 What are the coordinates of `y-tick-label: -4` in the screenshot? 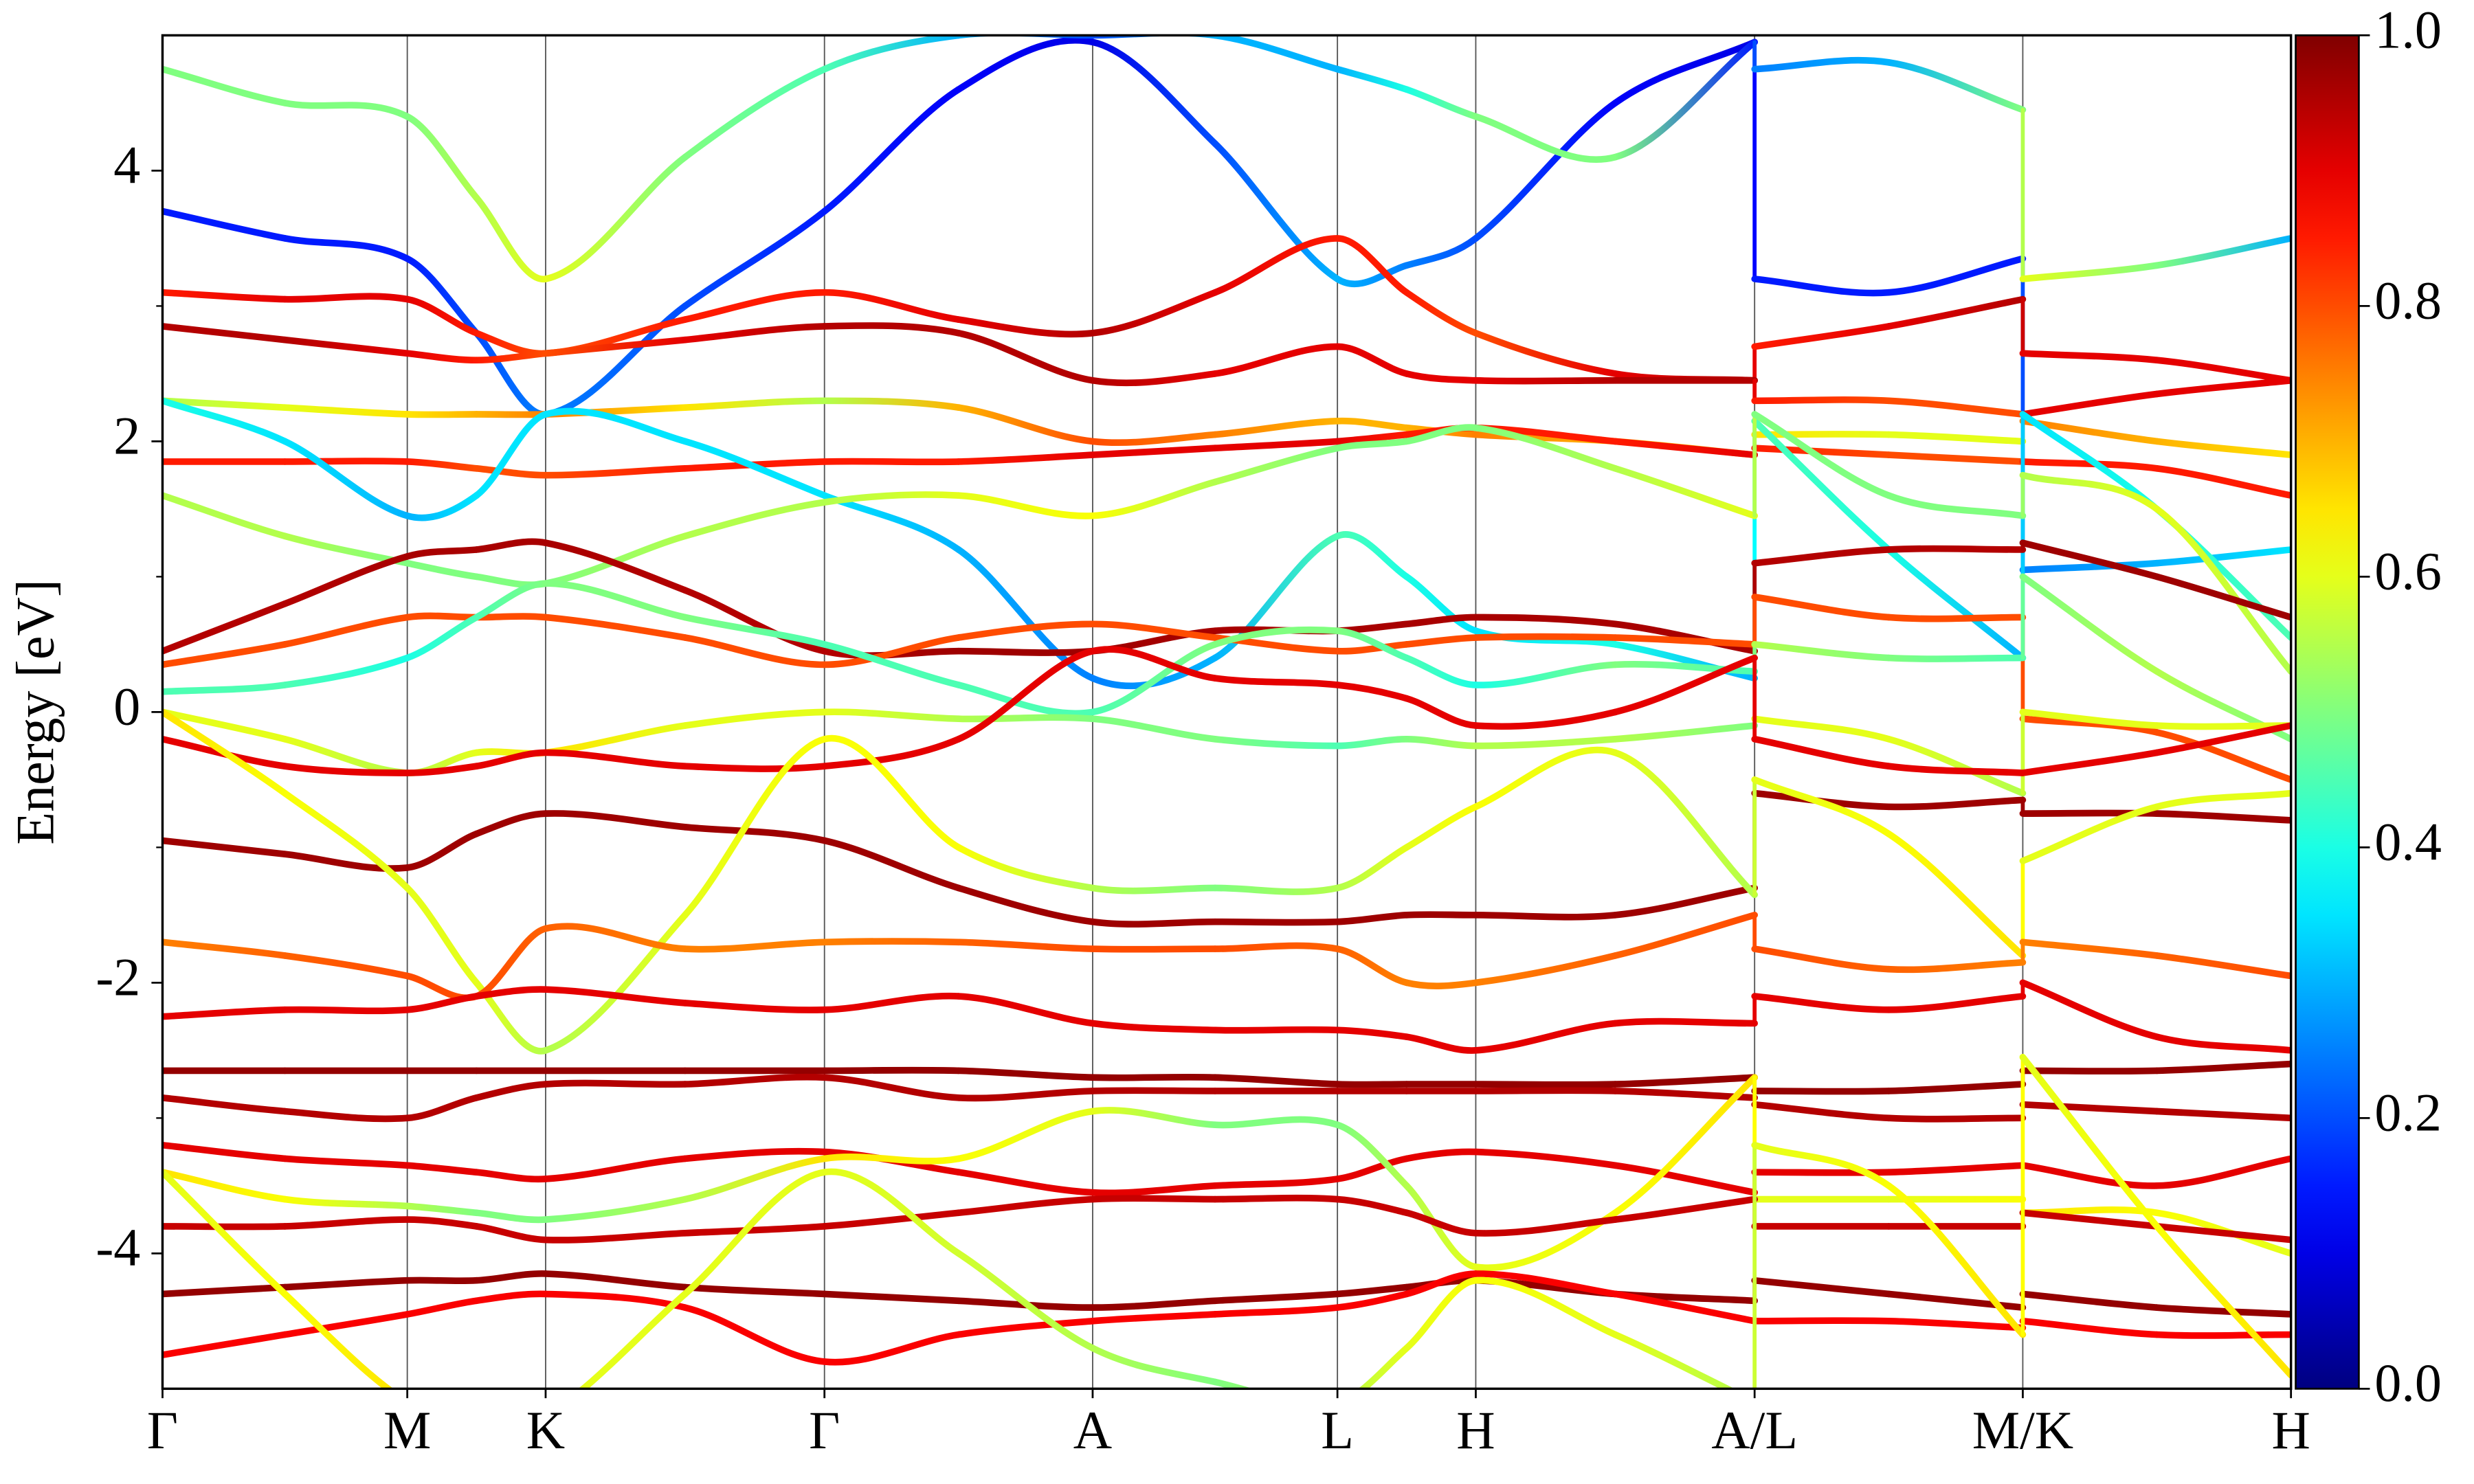 It's located at (118, 1247).